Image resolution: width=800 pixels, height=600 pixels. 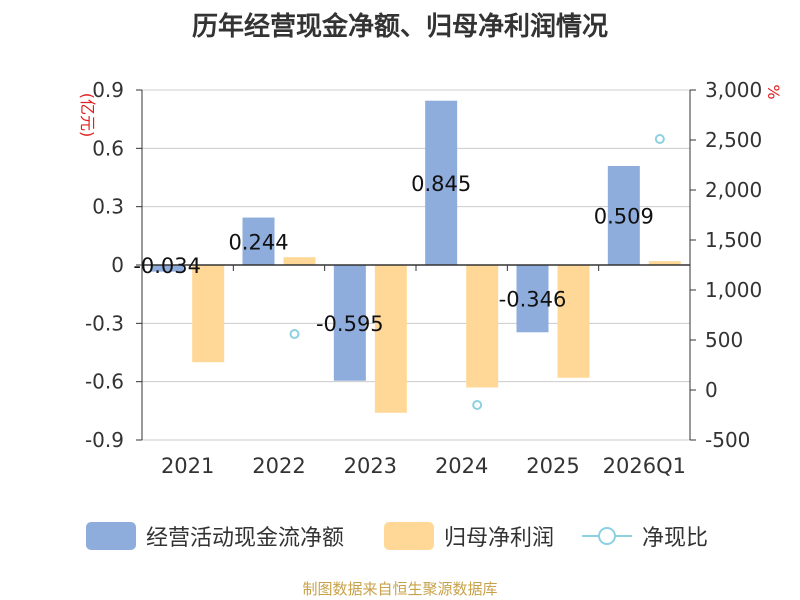 I want to click on data-label-operating-cash-flow: 0.509, so click(x=624, y=217).